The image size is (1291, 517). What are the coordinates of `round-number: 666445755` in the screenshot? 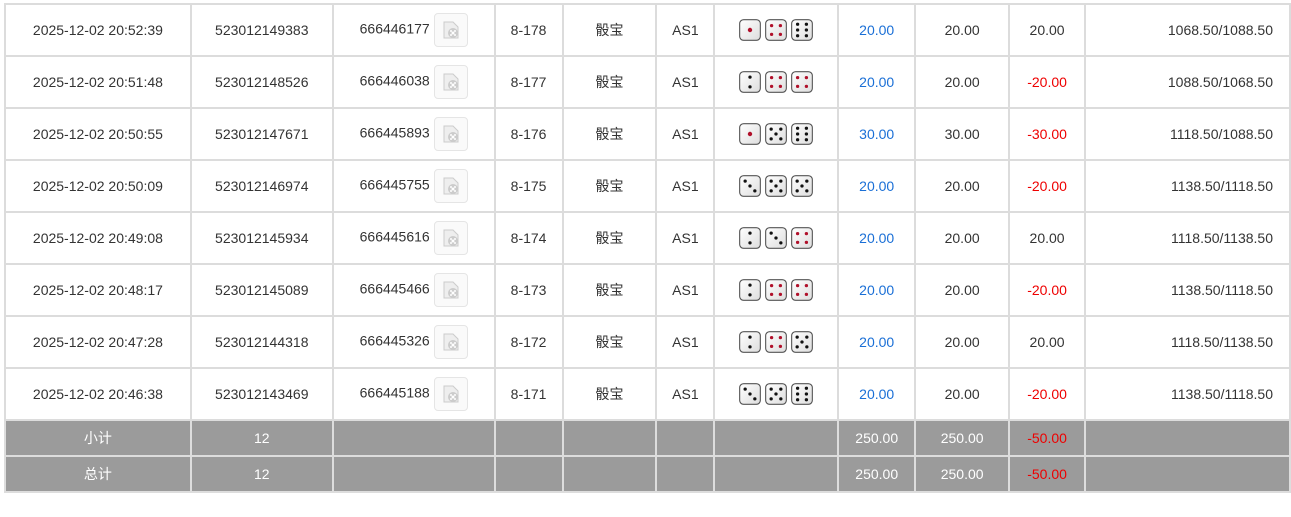 It's located at (394, 184).